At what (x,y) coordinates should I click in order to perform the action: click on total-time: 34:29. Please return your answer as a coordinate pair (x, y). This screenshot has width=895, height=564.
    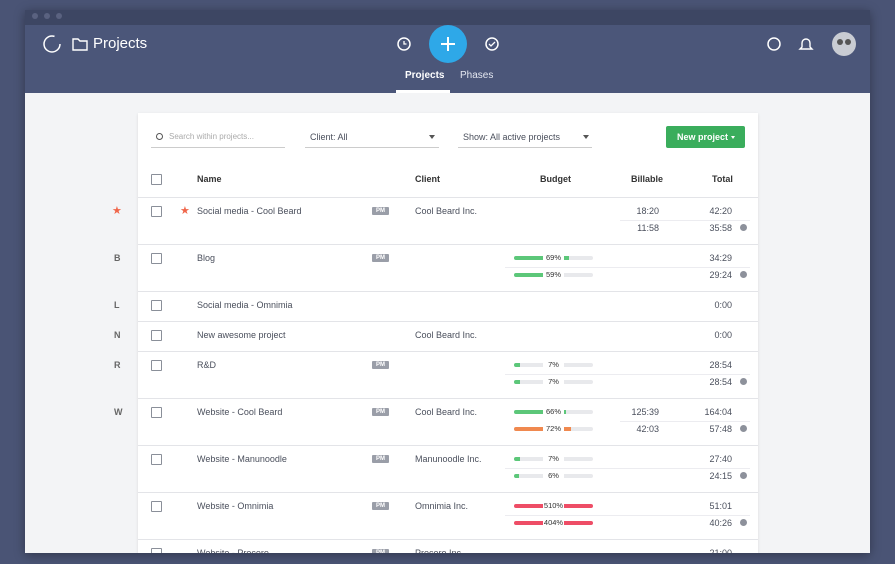
    Looking at the image, I should click on (720, 258).